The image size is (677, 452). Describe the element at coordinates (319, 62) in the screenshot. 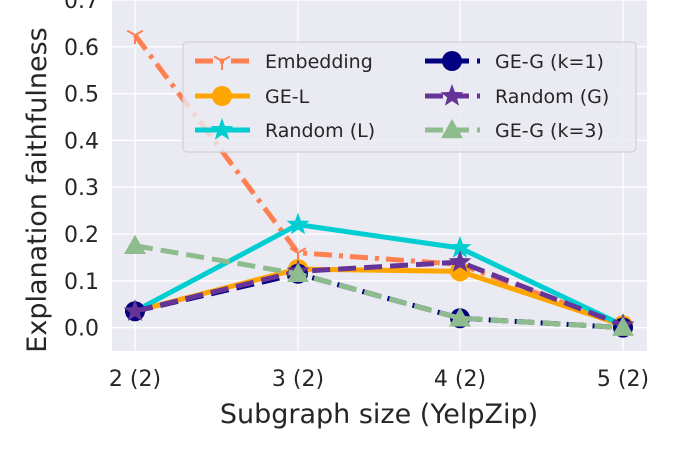

I see `legend-label: Embedding` at that location.